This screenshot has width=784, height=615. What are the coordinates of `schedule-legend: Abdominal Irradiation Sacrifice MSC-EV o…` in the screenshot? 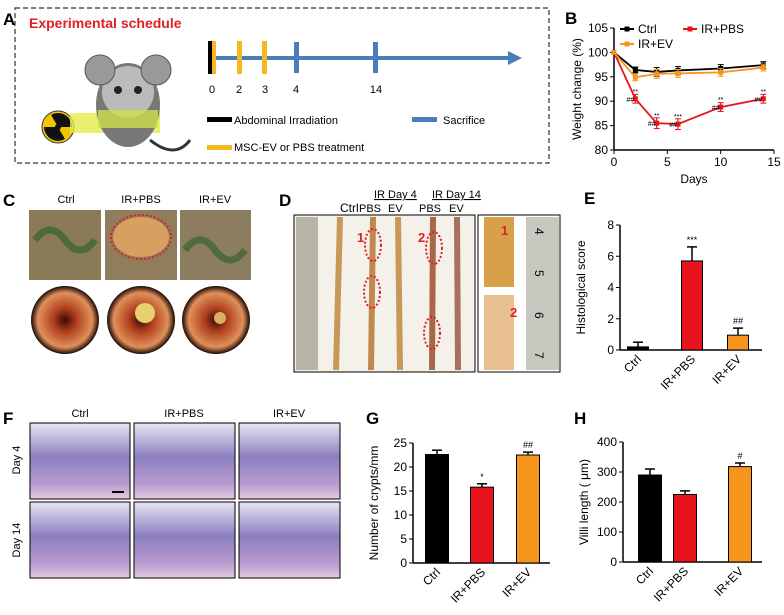 It's located at (346, 134).